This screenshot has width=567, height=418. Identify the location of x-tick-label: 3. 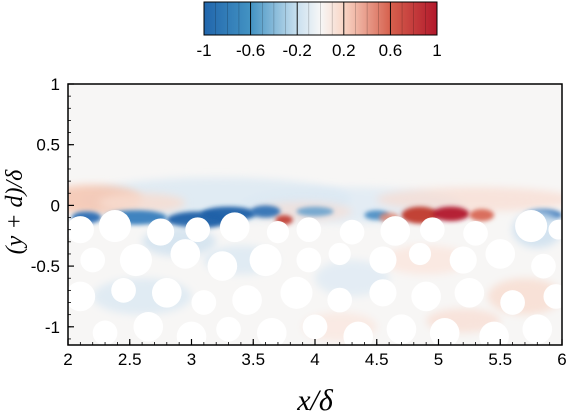
(191, 359).